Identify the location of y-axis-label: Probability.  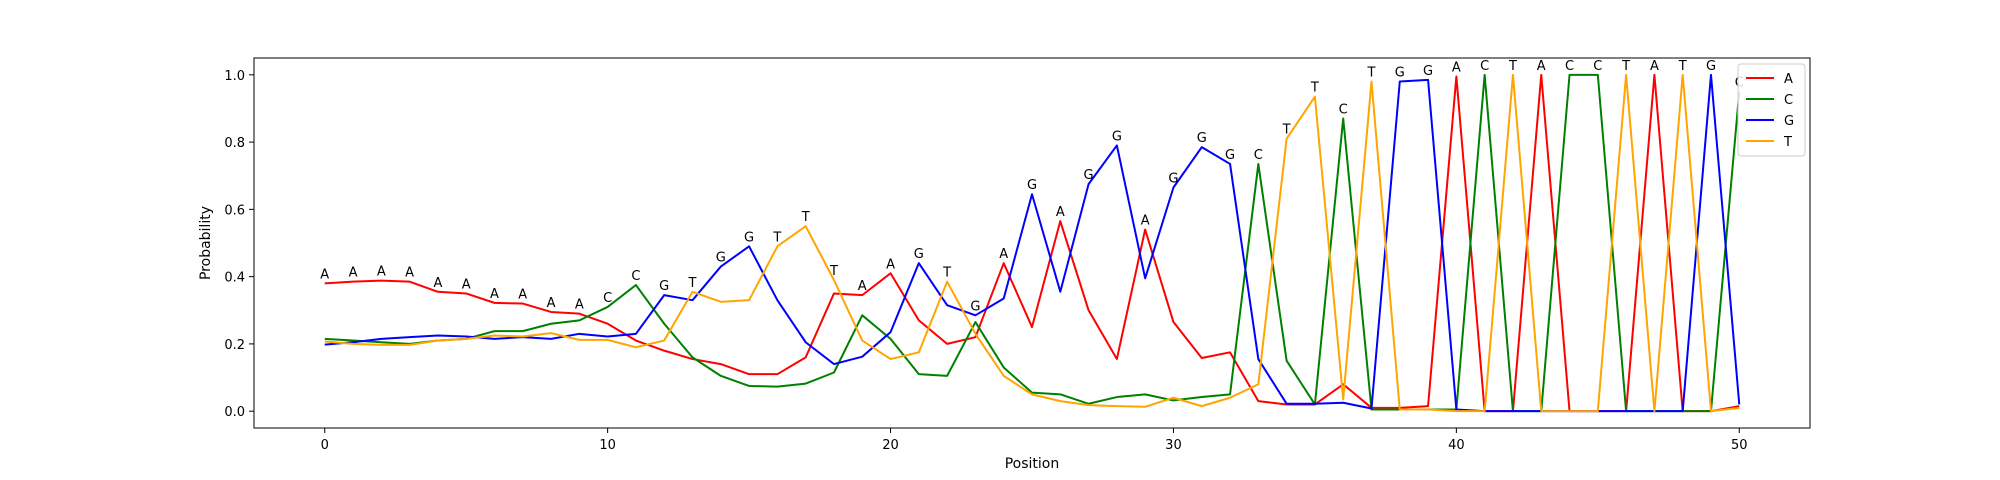
(206, 243).